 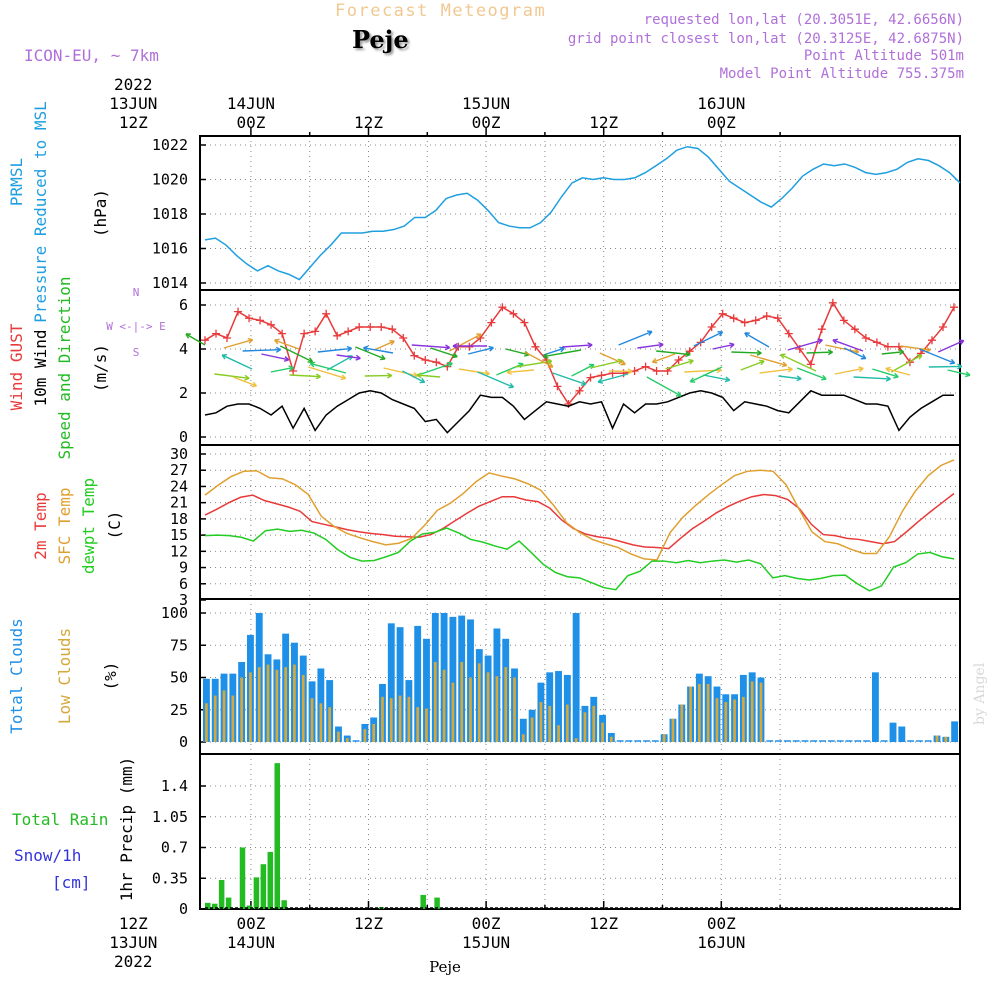 I want to click on y-tick-label: 1022, so click(x=170, y=145).